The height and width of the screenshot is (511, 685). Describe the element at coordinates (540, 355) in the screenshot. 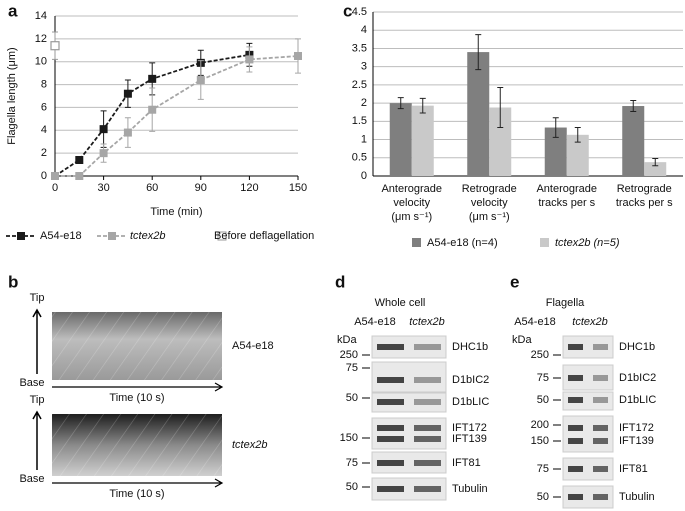

I see `marker-label: 250` at that location.